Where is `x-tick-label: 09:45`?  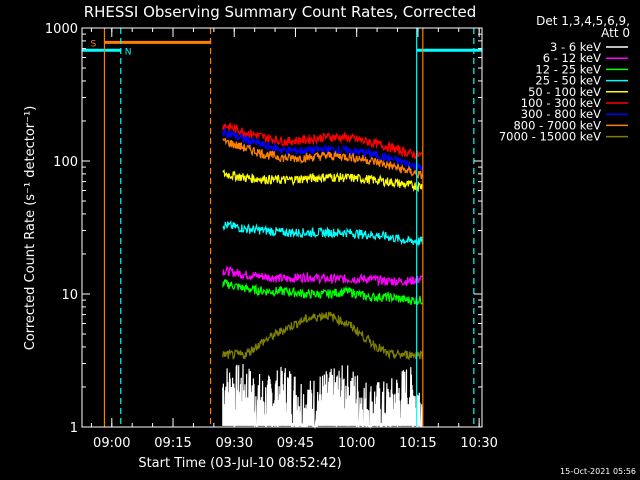
x-tick-label: 09:45 is located at coordinates (295, 443).